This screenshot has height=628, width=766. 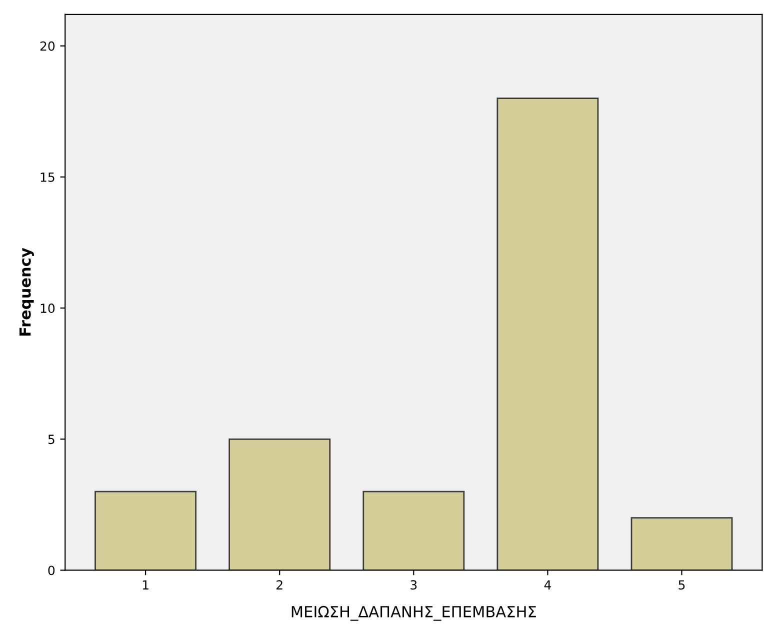 What do you see at coordinates (145, 585) in the screenshot?
I see `x-tick-label: 1` at bounding box center [145, 585].